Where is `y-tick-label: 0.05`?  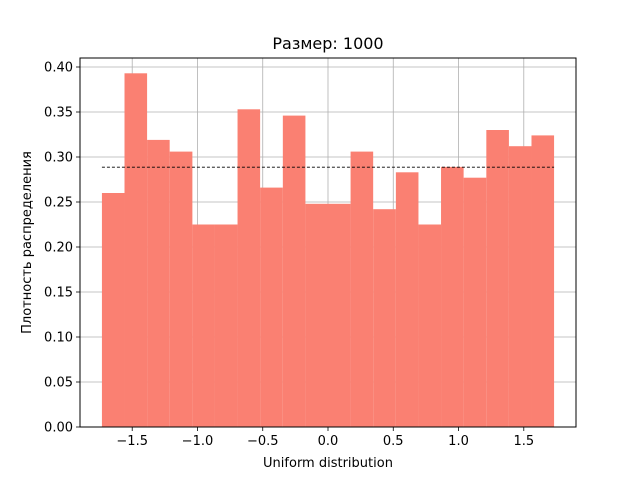 y-tick-label: 0.05 is located at coordinates (58, 383).